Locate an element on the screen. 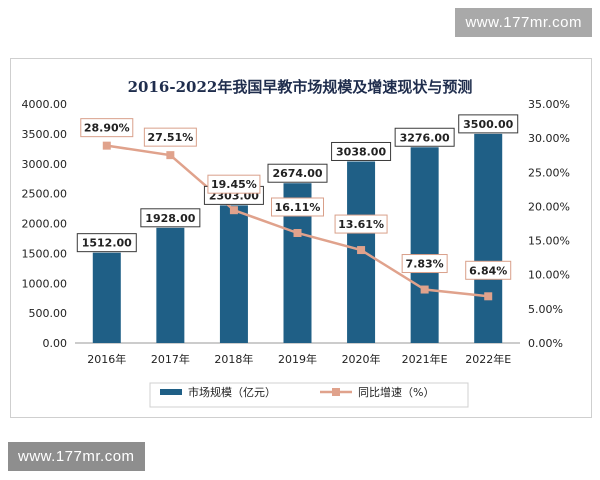  y-left-tick-label: 2500.00 is located at coordinates (45, 194).